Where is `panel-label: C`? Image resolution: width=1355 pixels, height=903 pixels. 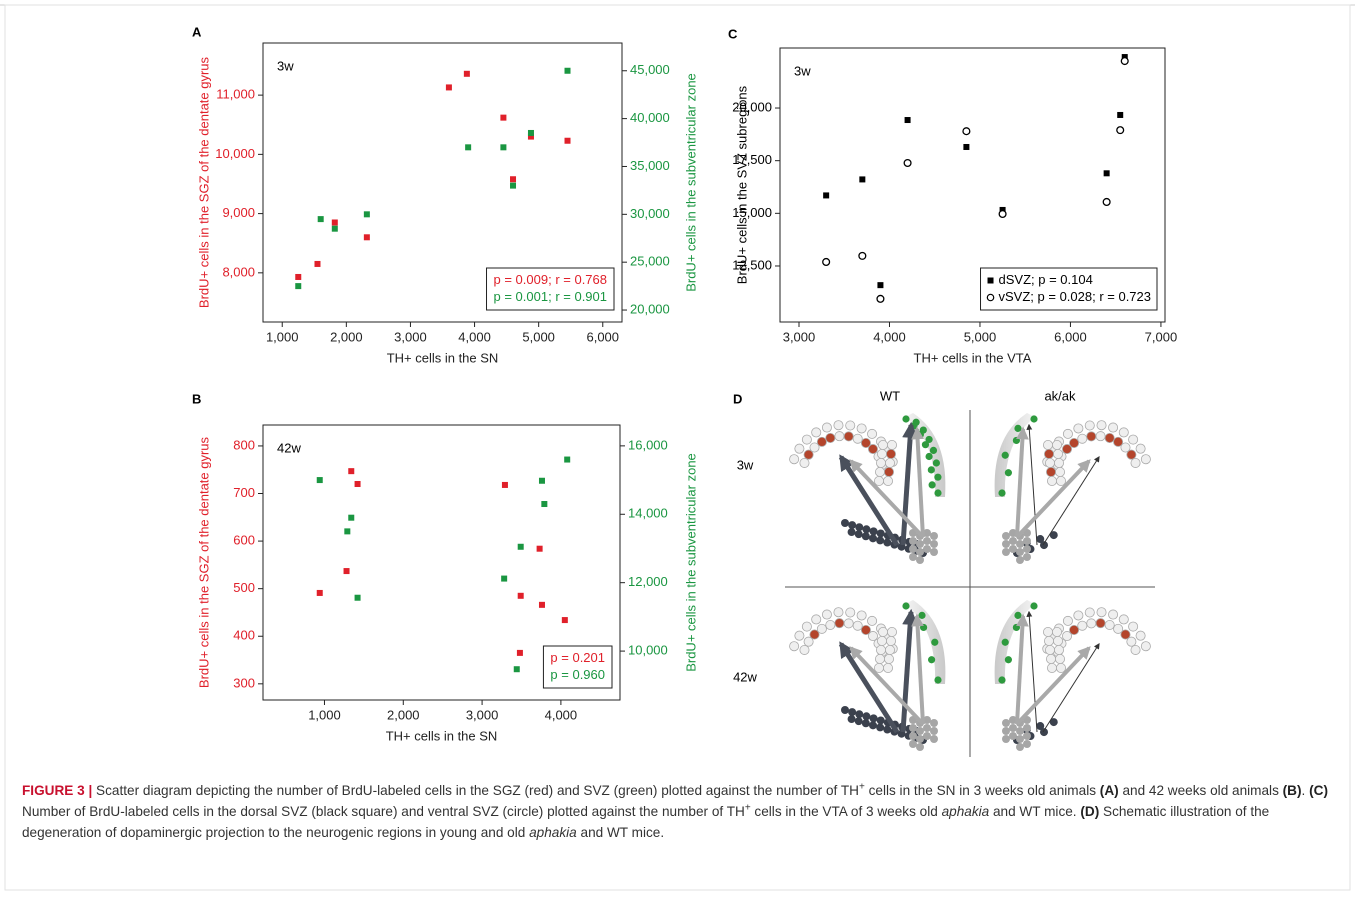
panel-label: C is located at coordinates (733, 33).